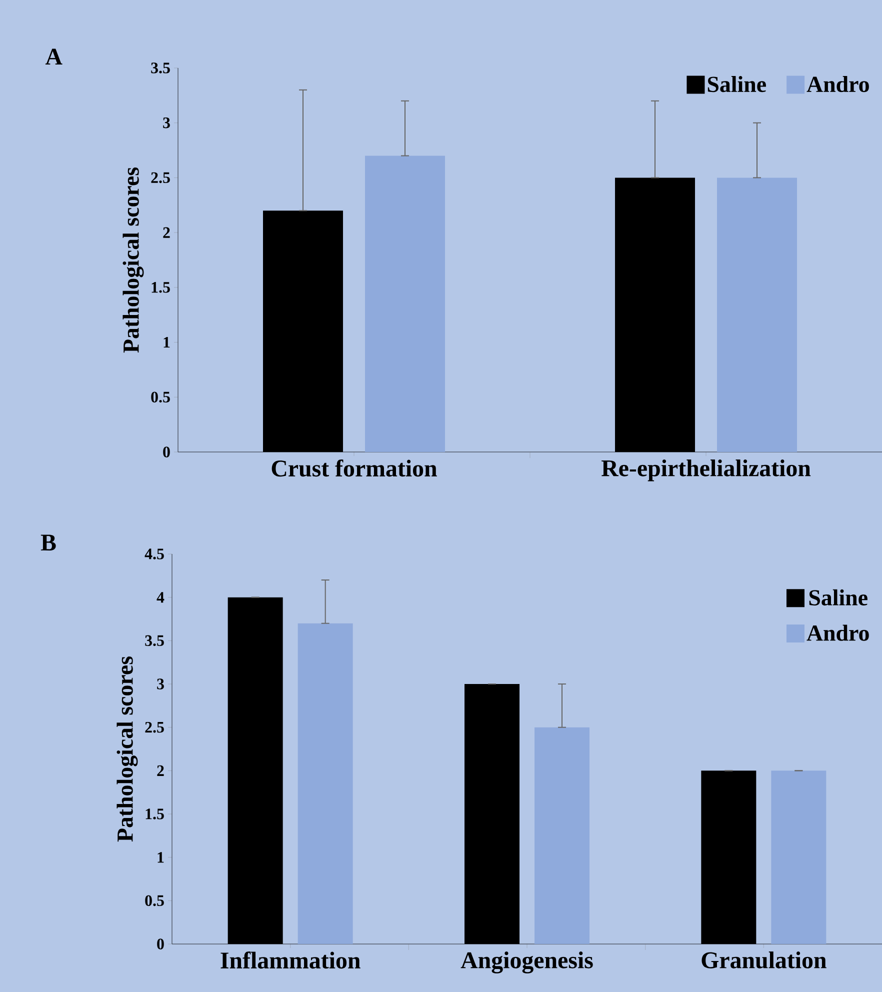  What do you see at coordinates (160, 597) in the screenshot?
I see `y-tick-label: 4` at bounding box center [160, 597].